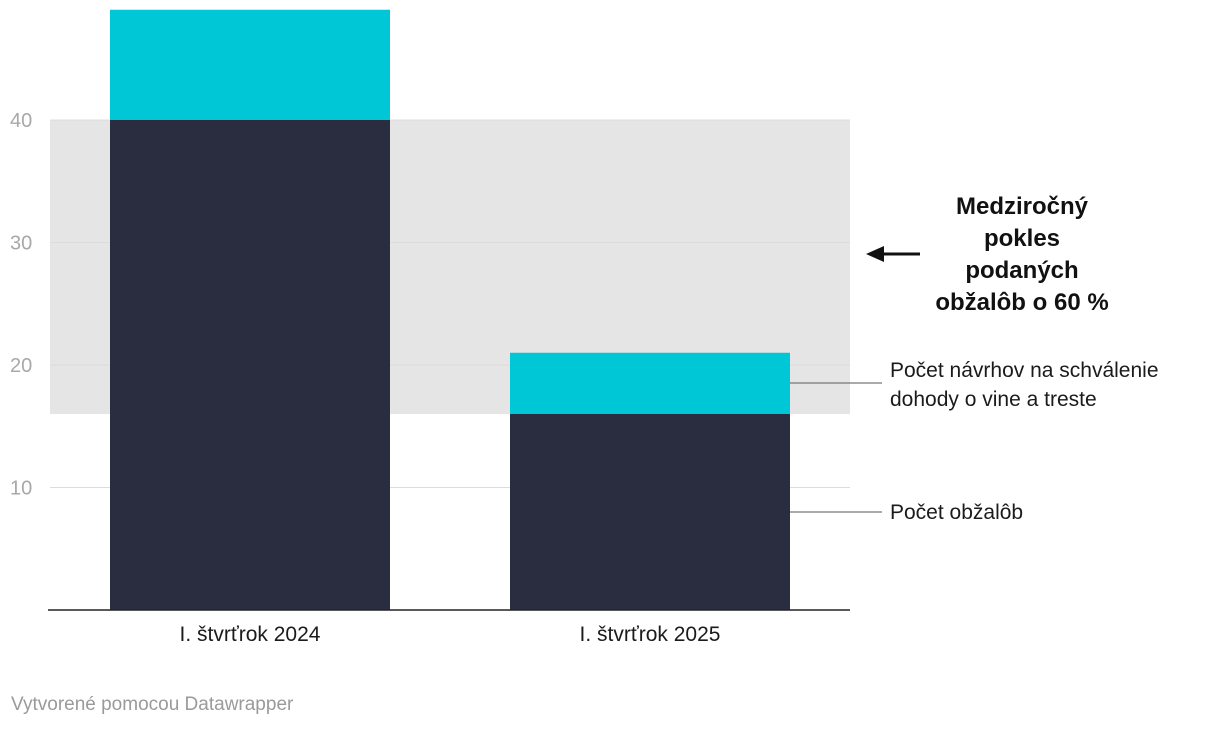 Image resolution: width=1220 pixels, height=730 pixels. What do you see at coordinates (875, 254) in the screenshot?
I see `annotation-arrow-icon` at bounding box center [875, 254].